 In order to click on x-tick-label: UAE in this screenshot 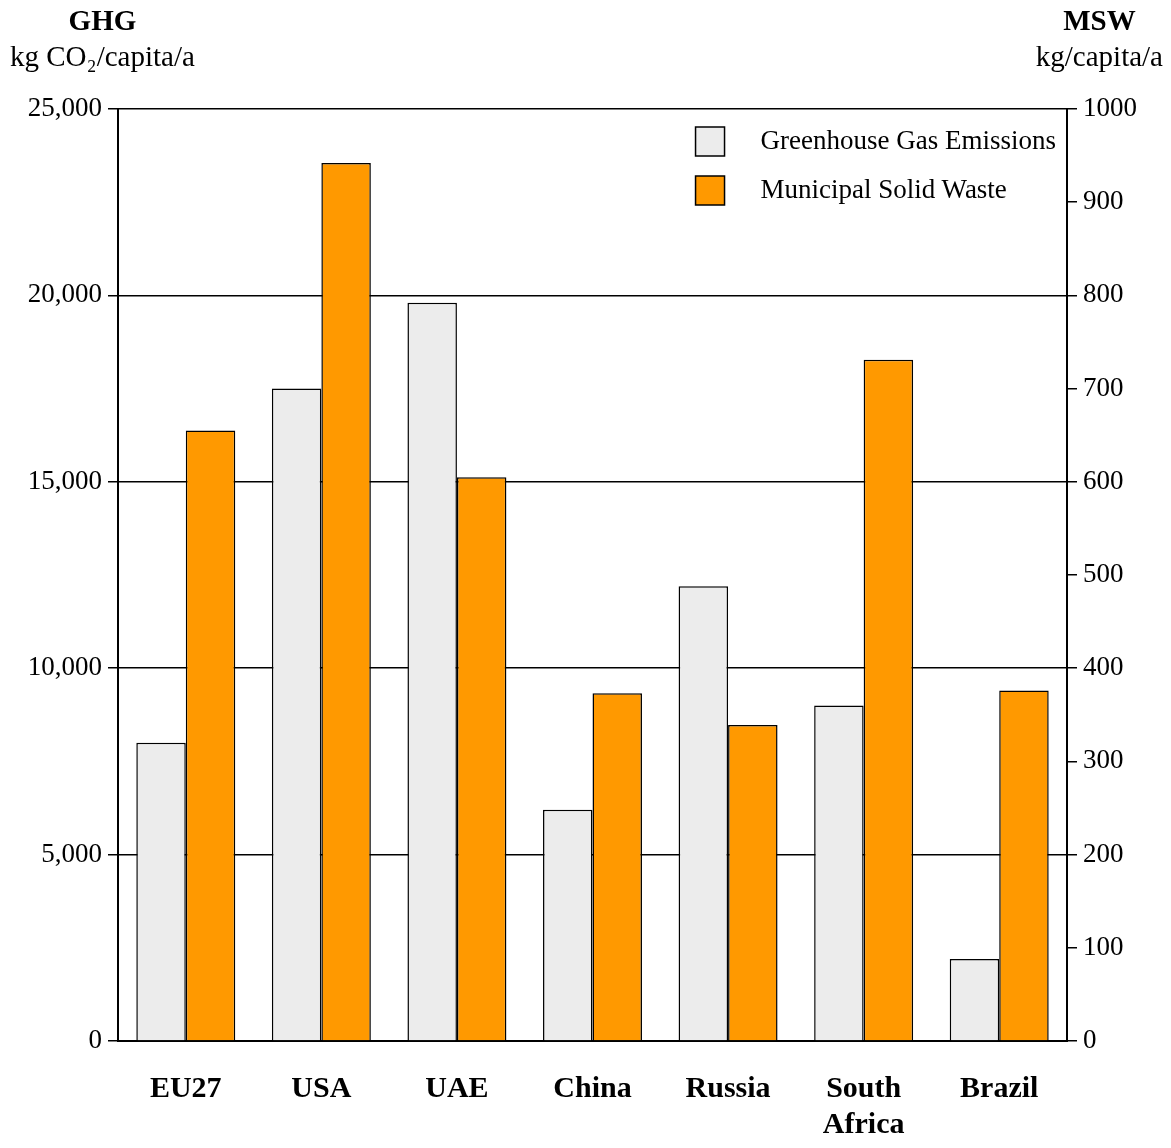, I will do `click(457, 1086)`.